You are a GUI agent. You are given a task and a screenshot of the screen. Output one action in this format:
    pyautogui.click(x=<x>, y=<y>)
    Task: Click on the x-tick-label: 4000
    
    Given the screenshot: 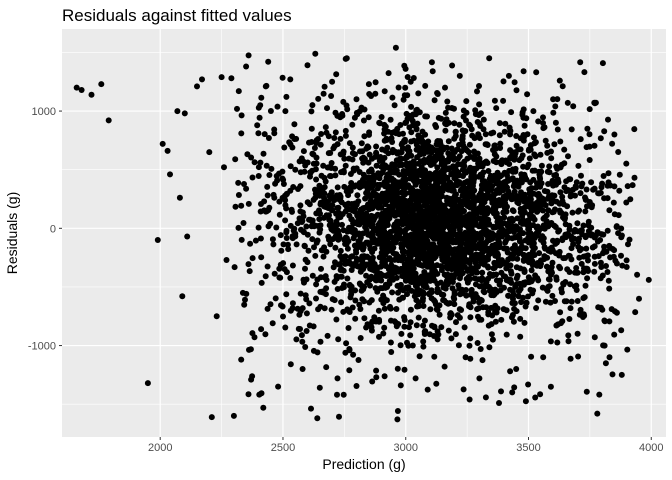 What is the action you would take?
    pyautogui.click(x=651, y=448)
    